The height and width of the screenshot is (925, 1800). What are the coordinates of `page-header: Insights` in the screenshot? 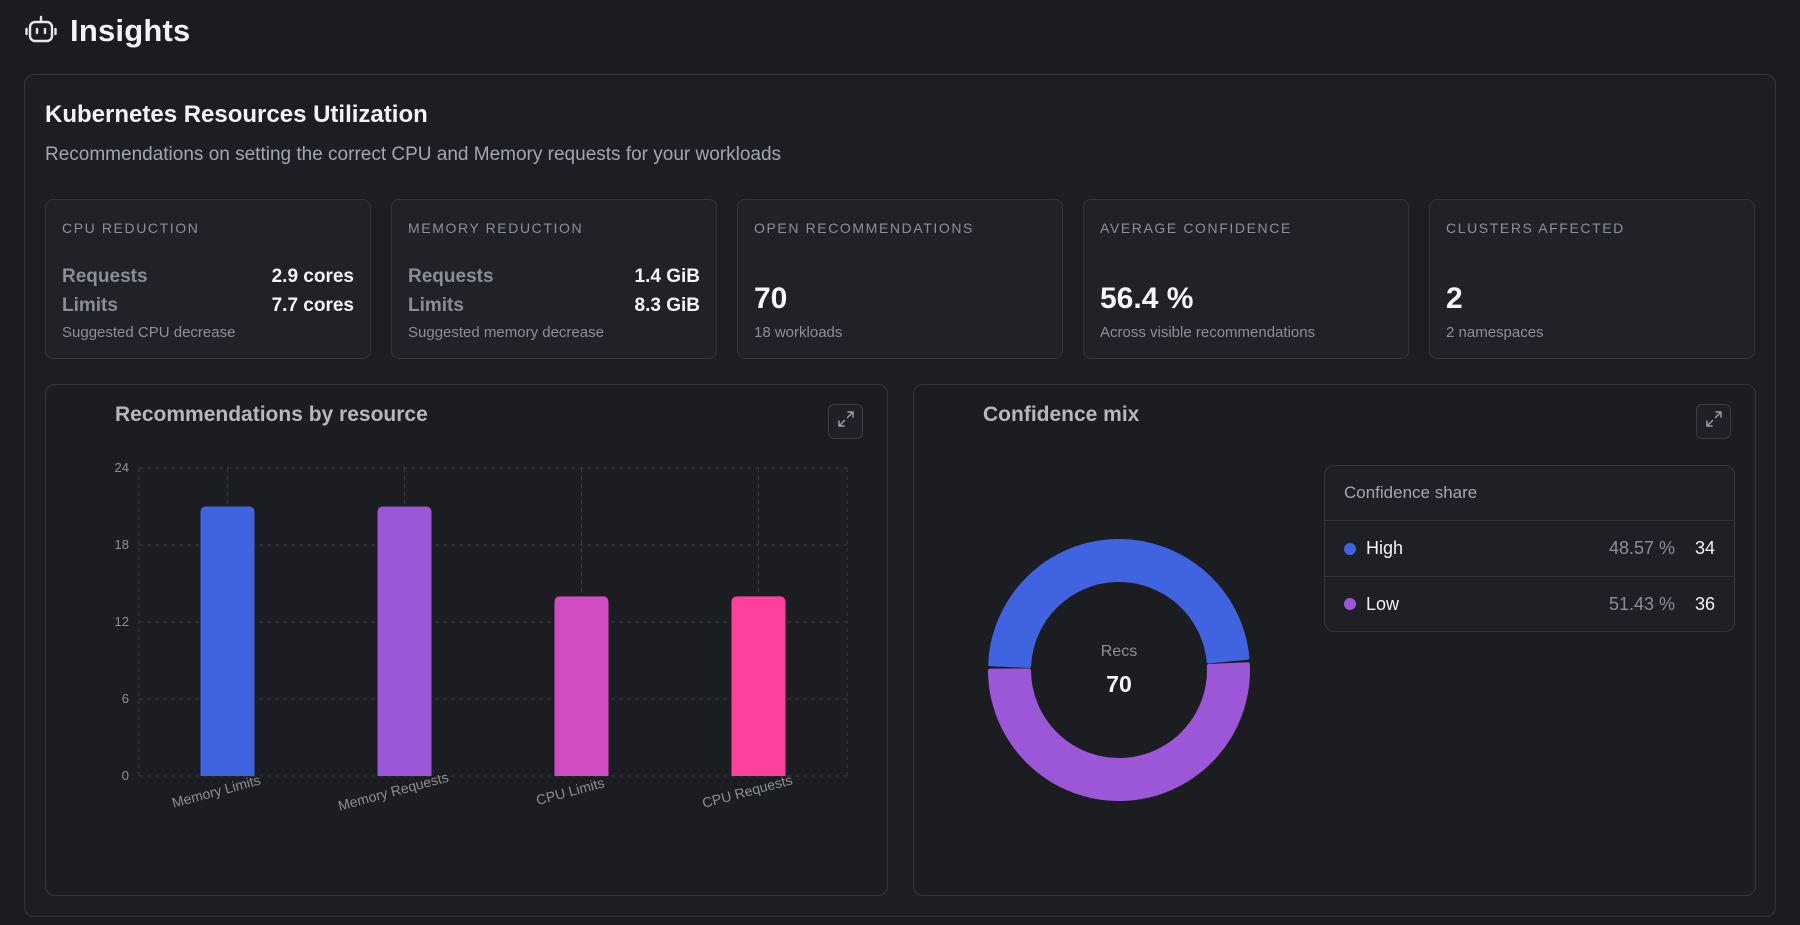 It's located at (107, 31).